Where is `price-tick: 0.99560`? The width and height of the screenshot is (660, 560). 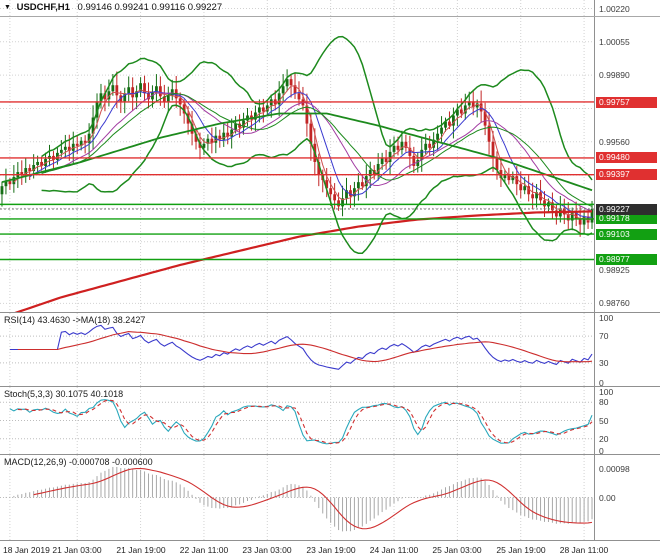 price-tick: 0.99560 is located at coordinates (614, 141).